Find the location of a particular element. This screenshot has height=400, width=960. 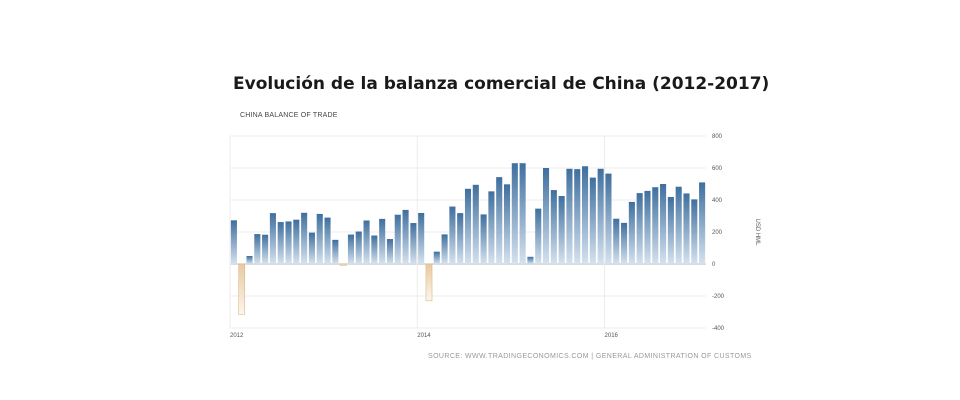

chart-title: CHINA BALANCE OF TRADE is located at coordinates (289, 115).